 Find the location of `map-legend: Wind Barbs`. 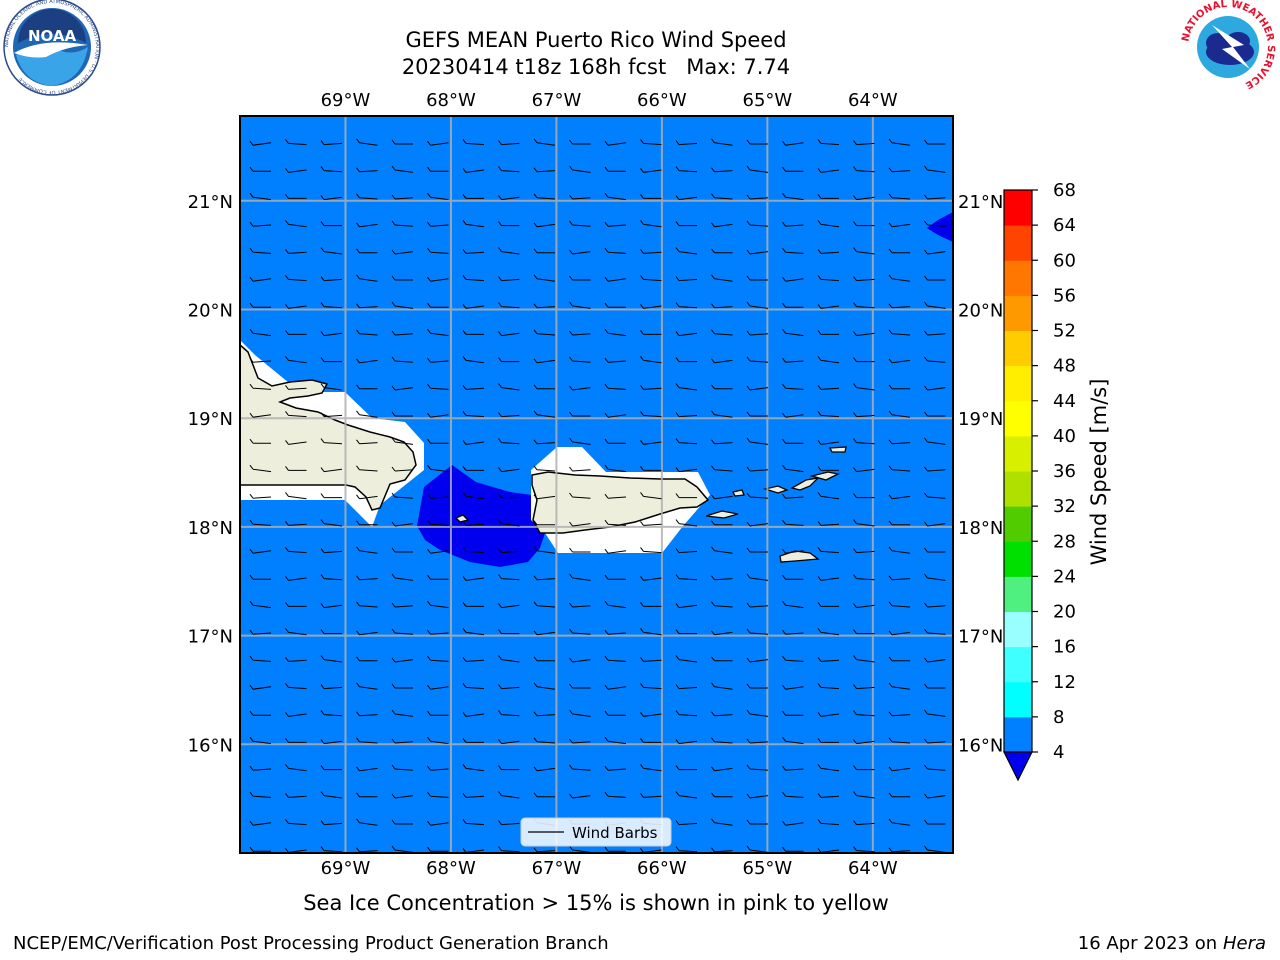

map-legend: Wind Barbs is located at coordinates (596, 832).